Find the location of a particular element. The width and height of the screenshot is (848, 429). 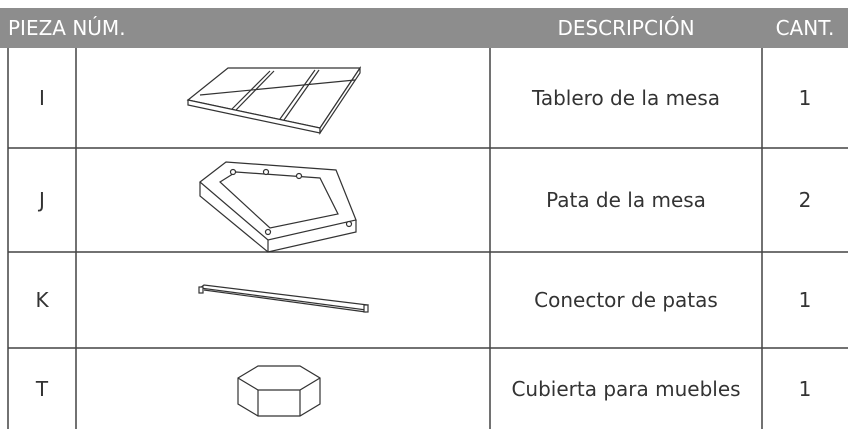

description: Cubierta para muebles is located at coordinates (626, 388).